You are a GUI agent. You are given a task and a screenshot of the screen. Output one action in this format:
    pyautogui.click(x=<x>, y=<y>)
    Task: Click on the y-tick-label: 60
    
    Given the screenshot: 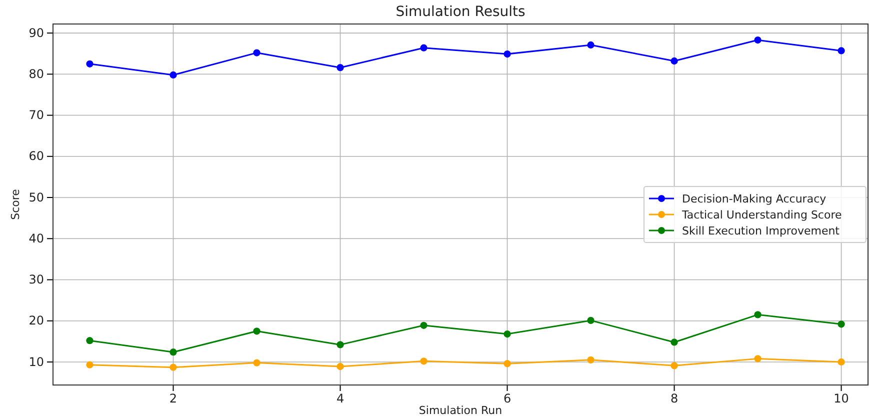 What is the action you would take?
    pyautogui.click(x=36, y=156)
    